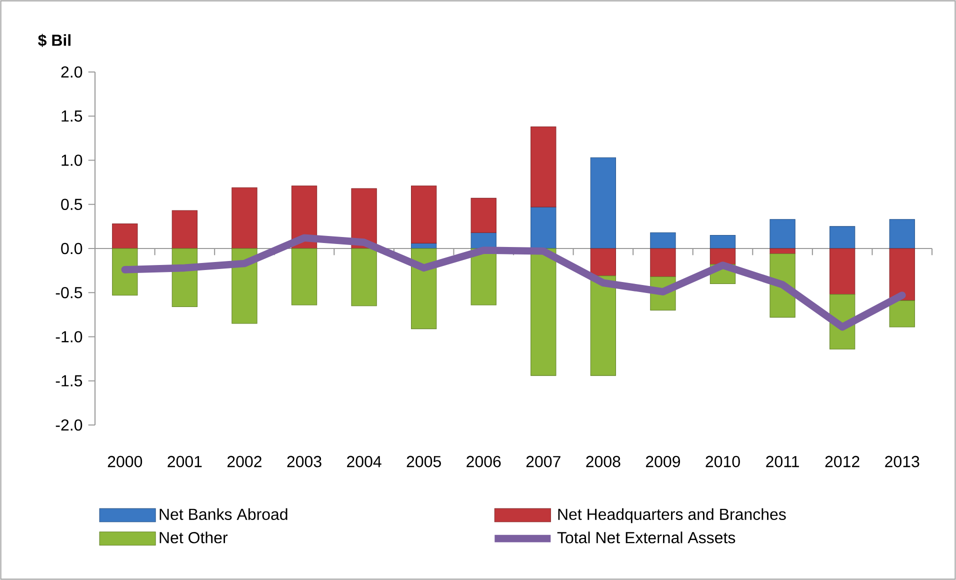 This screenshot has height=580, width=956. What do you see at coordinates (723, 462) in the screenshot?
I see `x-tick-label: 2010` at bounding box center [723, 462].